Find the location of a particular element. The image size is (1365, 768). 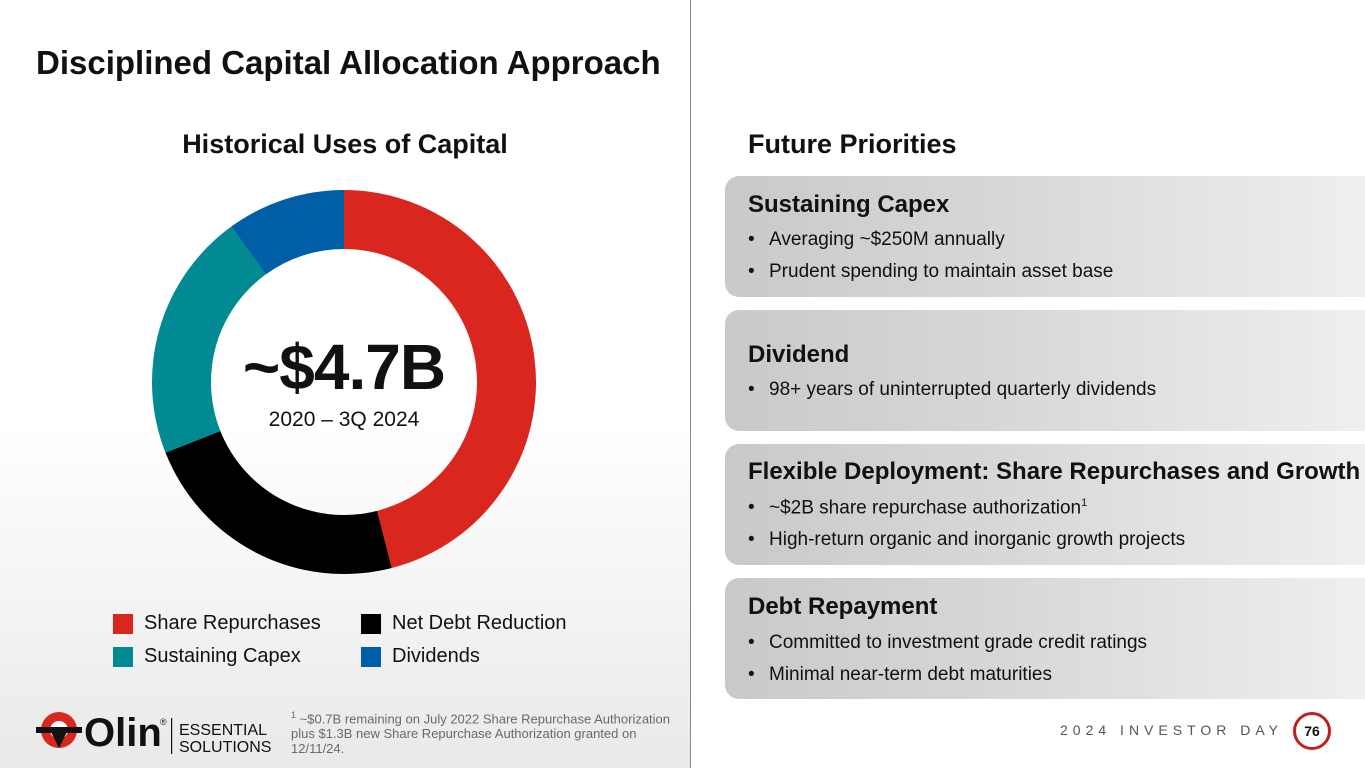

olin-logo: Olin ® ESSENTIAL SOLUTIONS is located at coordinates (153, 733).